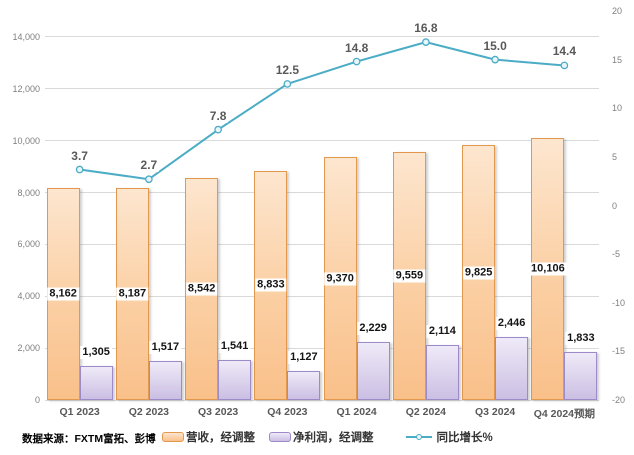 This screenshot has width=634, height=455. I want to click on growth-value-label: 3.7, so click(79, 155).